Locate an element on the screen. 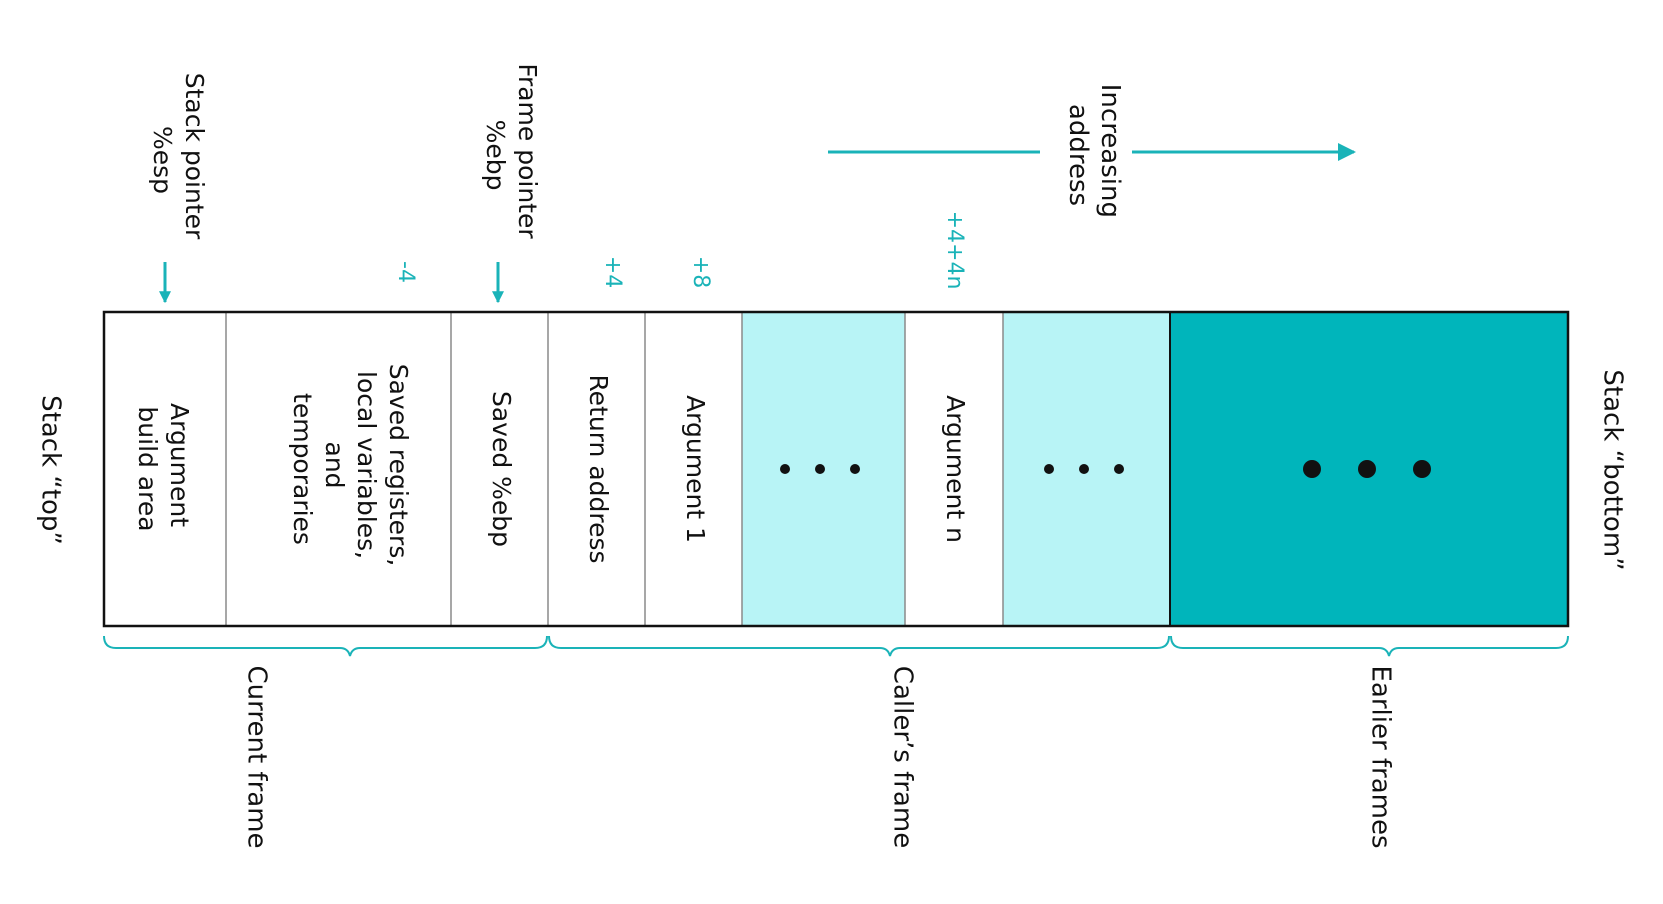 This screenshot has height=904, width=1663. callers-frame-brace is located at coordinates (859, 646).